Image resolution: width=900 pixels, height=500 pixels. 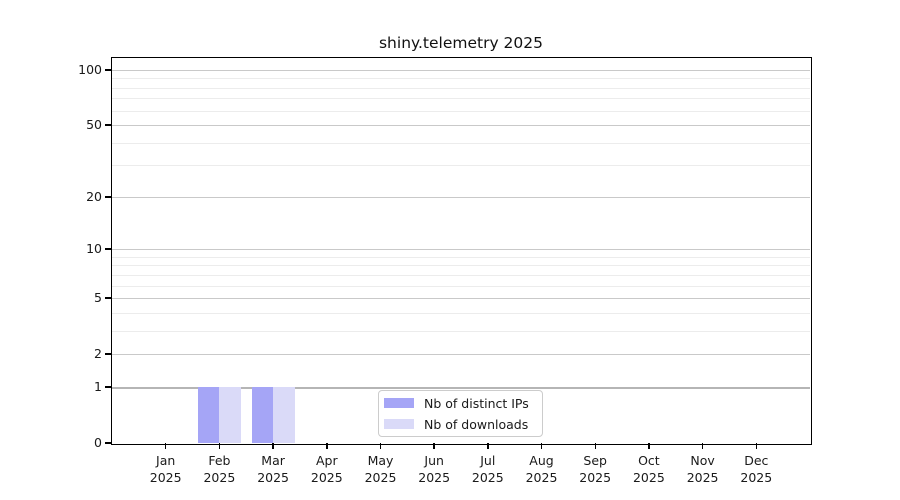 I want to click on x-tick-label: Apr 2025, so click(x=326, y=469).